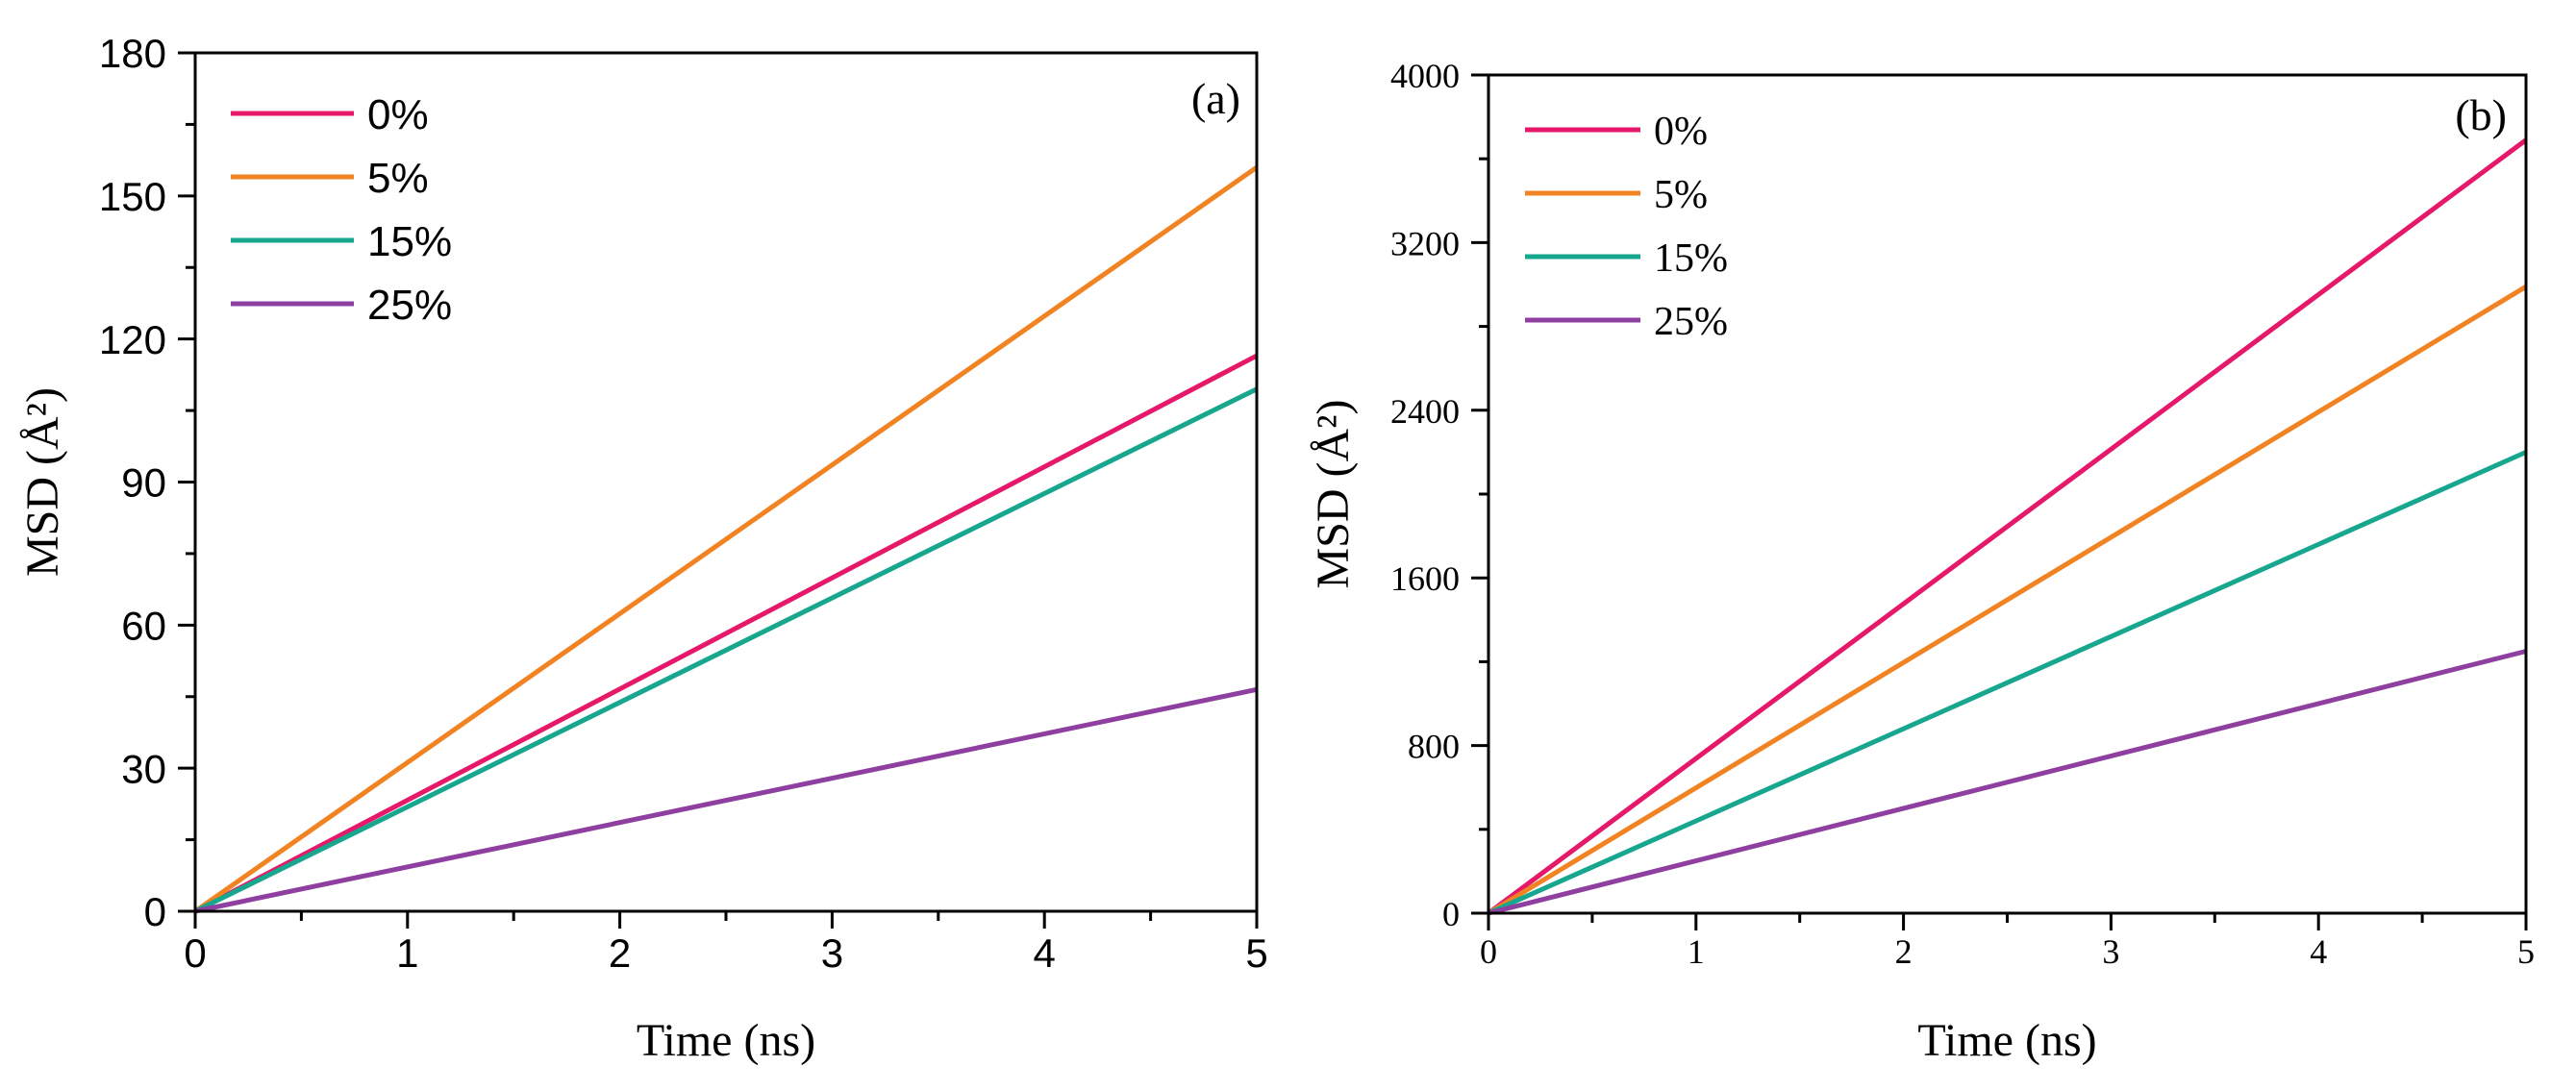  Describe the element at coordinates (1425, 243) in the screenshot. I see `y-tick-label: 3200` at that location.